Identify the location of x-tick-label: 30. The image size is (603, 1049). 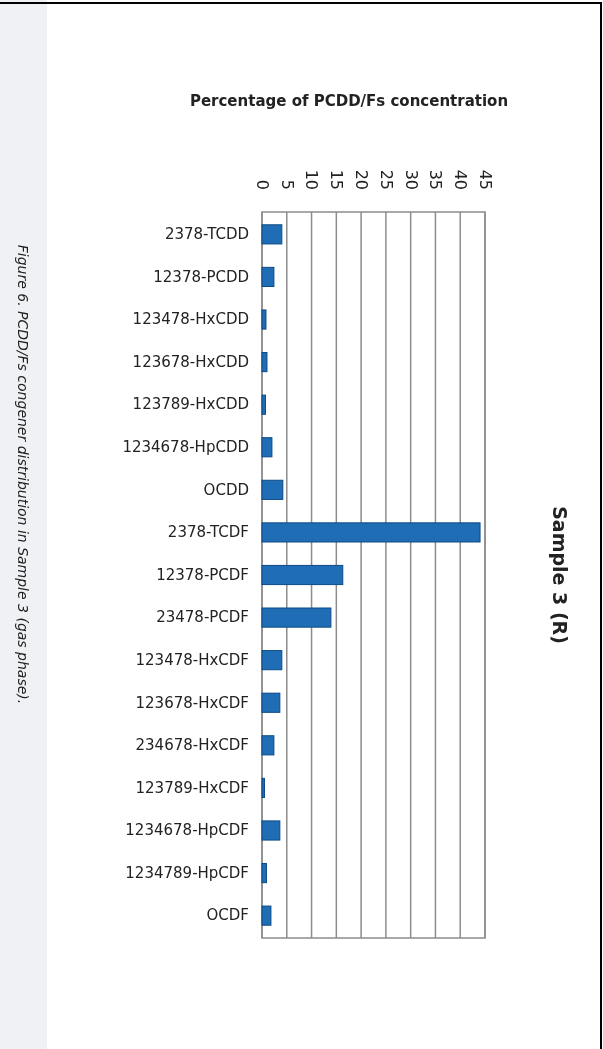
(411, 179).